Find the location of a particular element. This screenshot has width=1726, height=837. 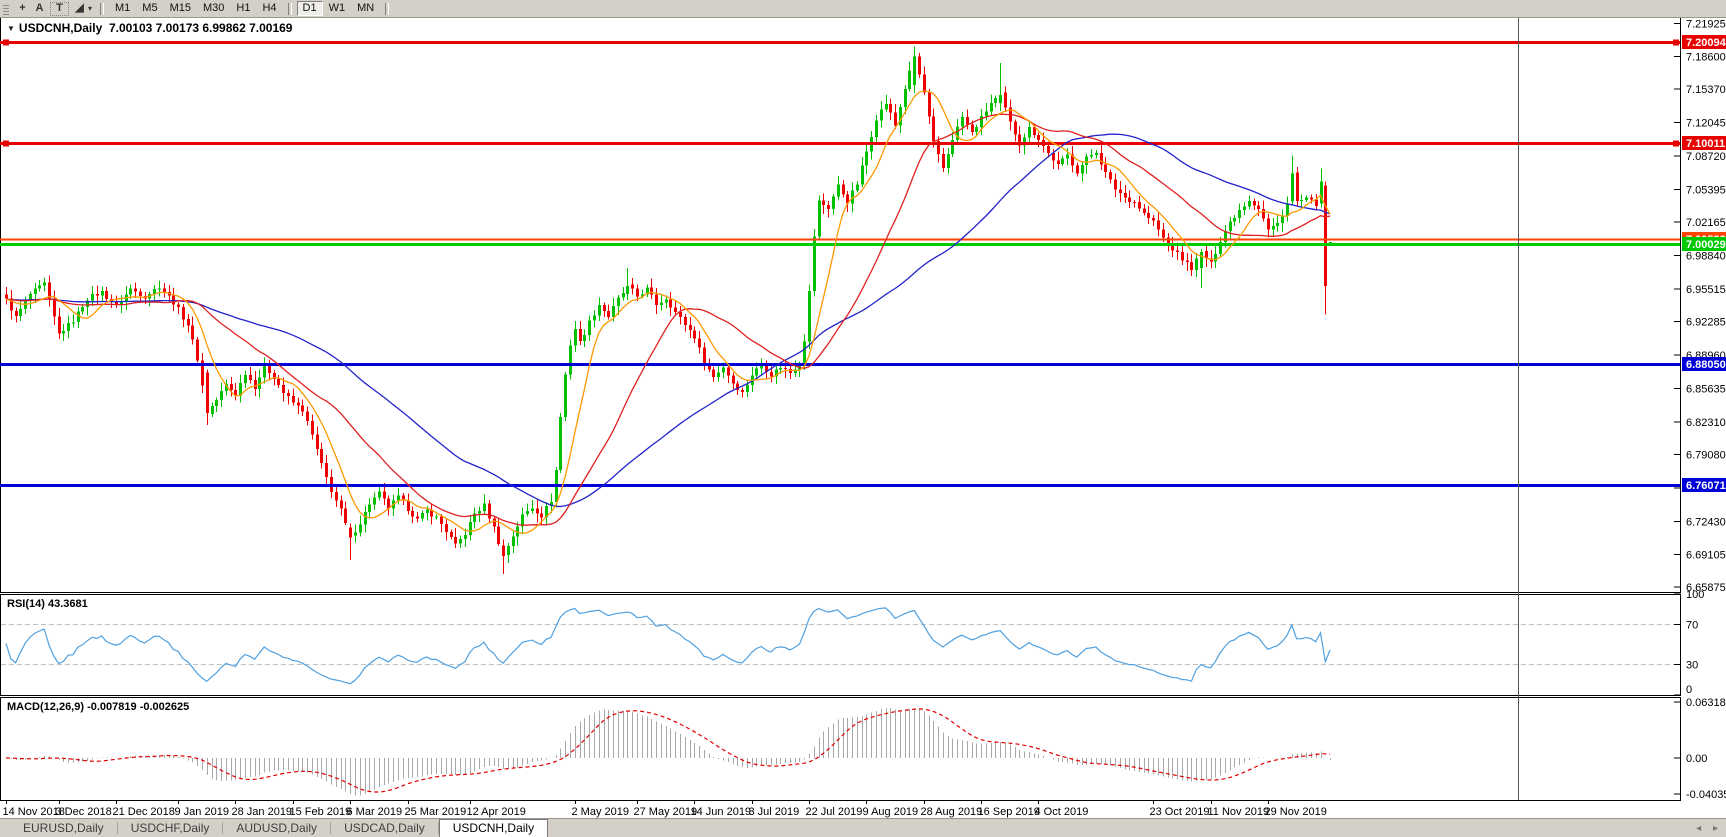

date-label: 3 Jul 2019 is located at coordinates (774, 812).